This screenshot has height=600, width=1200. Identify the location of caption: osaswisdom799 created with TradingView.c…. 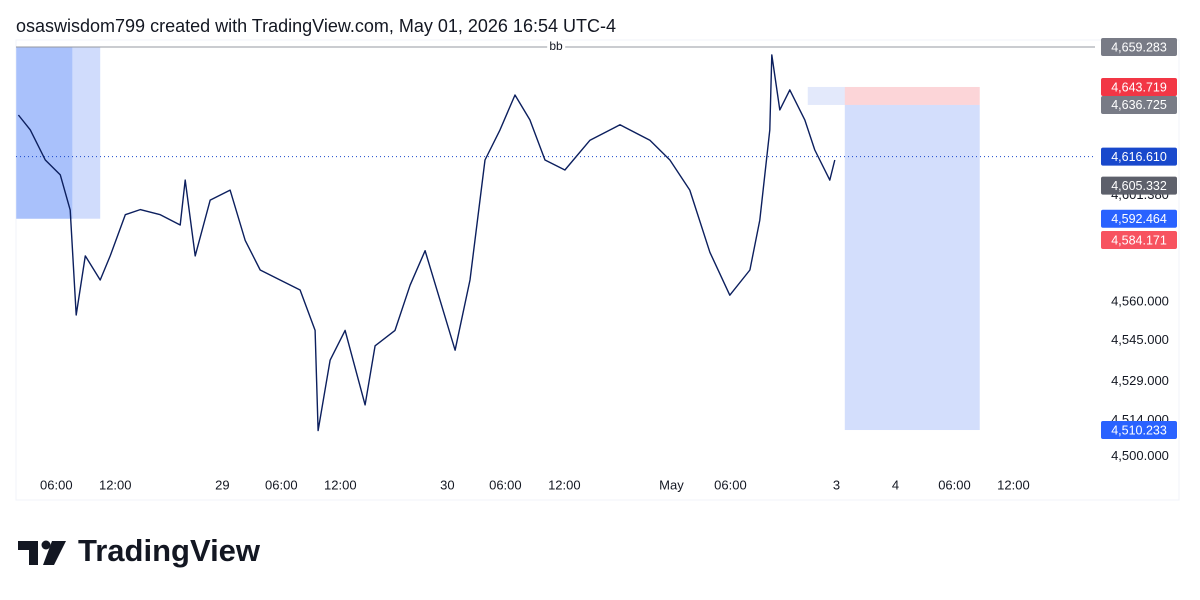
(316, 26).